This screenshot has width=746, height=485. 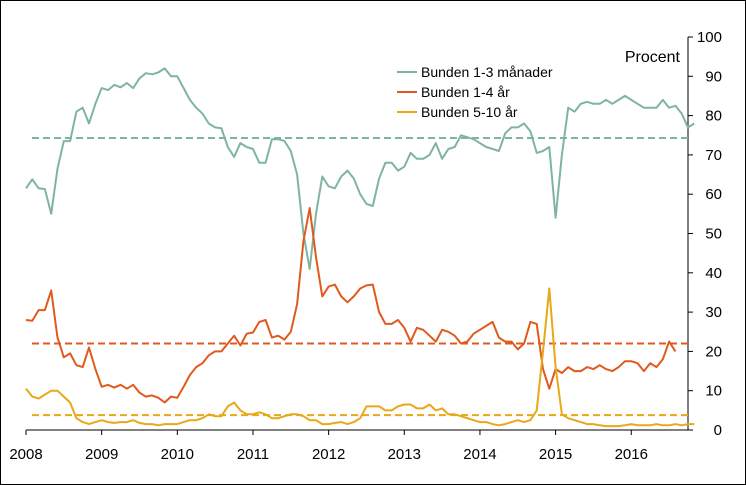 What do you see at coordinates (479, 454) in the screenshot?
I see `x-tick-label: 2014` at bounding box center [479, 454].